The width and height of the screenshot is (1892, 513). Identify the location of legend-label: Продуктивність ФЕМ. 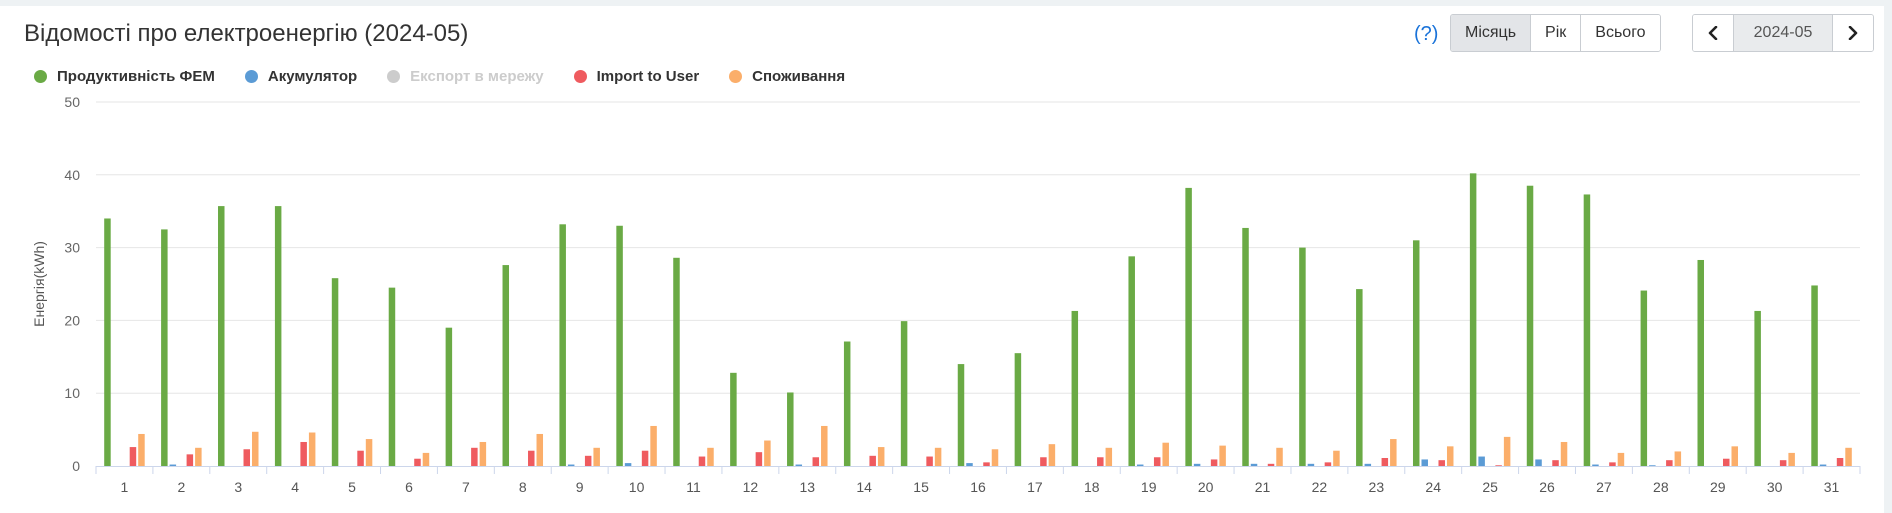
(136, 76).